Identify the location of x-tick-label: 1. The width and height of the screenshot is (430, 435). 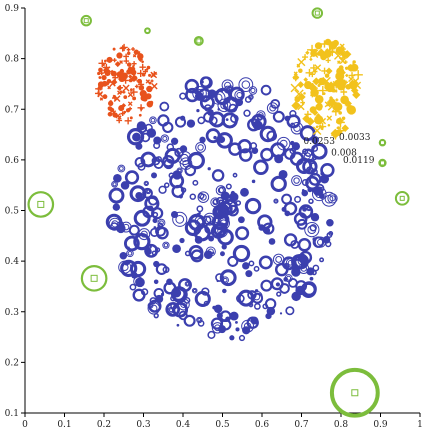
(420, 425).